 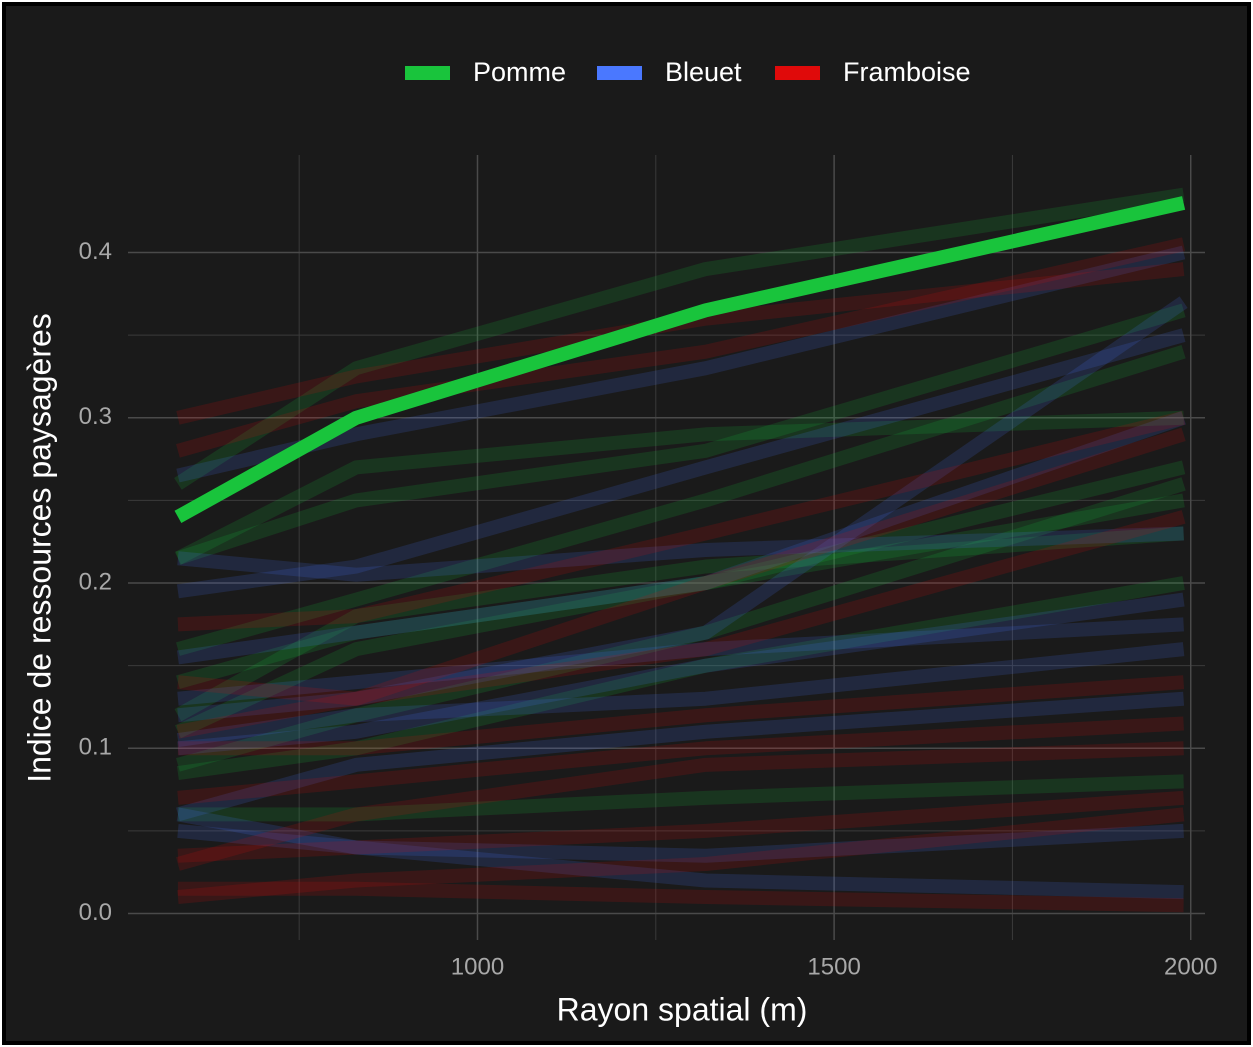 What do you see at coordinates (95, 251) in the screenshot?
I see `y-tick-label: 0.4` at bounding box center [95, 251].